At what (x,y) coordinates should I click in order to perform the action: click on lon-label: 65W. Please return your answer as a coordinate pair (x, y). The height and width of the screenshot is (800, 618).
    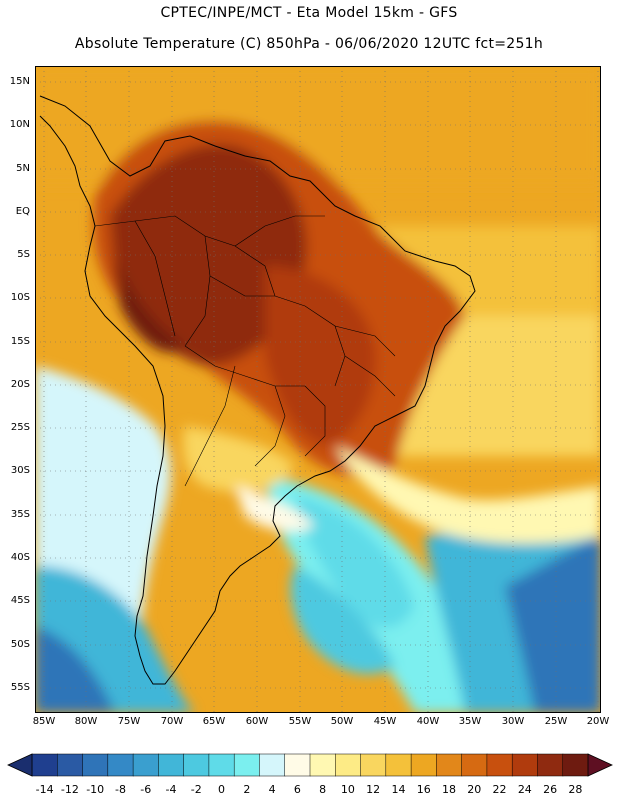
    Looking at the image, I should click on (214, 721).